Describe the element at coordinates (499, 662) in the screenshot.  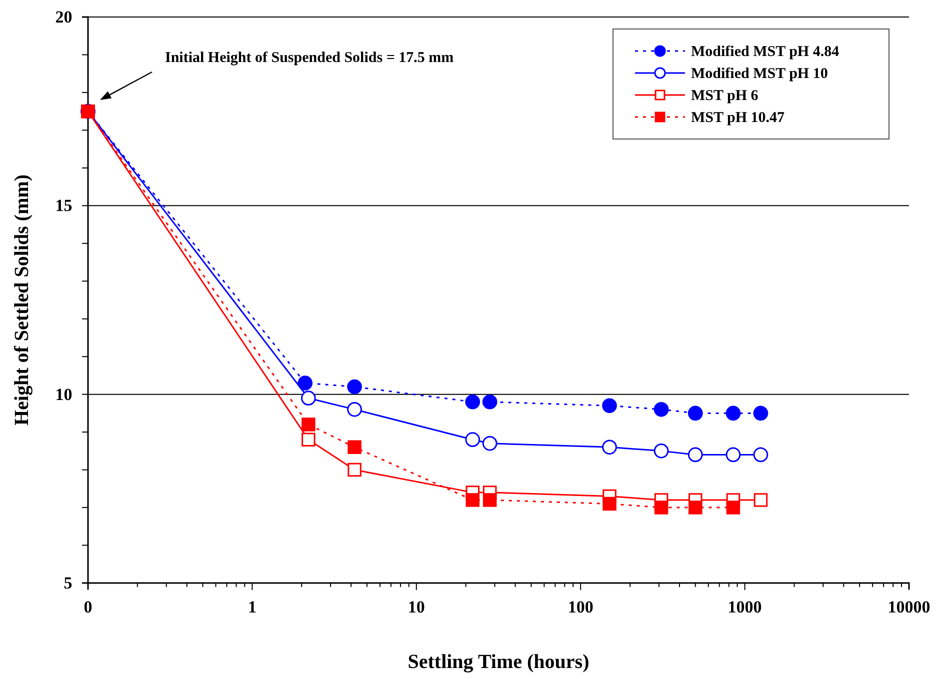
I see `x-axis-title: Settling Time (hours)` at that location.